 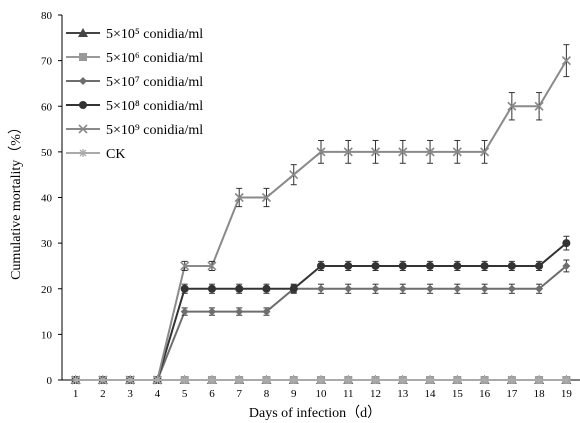 I want to click on x-tick-label: 5, so click(x=185, y=394).